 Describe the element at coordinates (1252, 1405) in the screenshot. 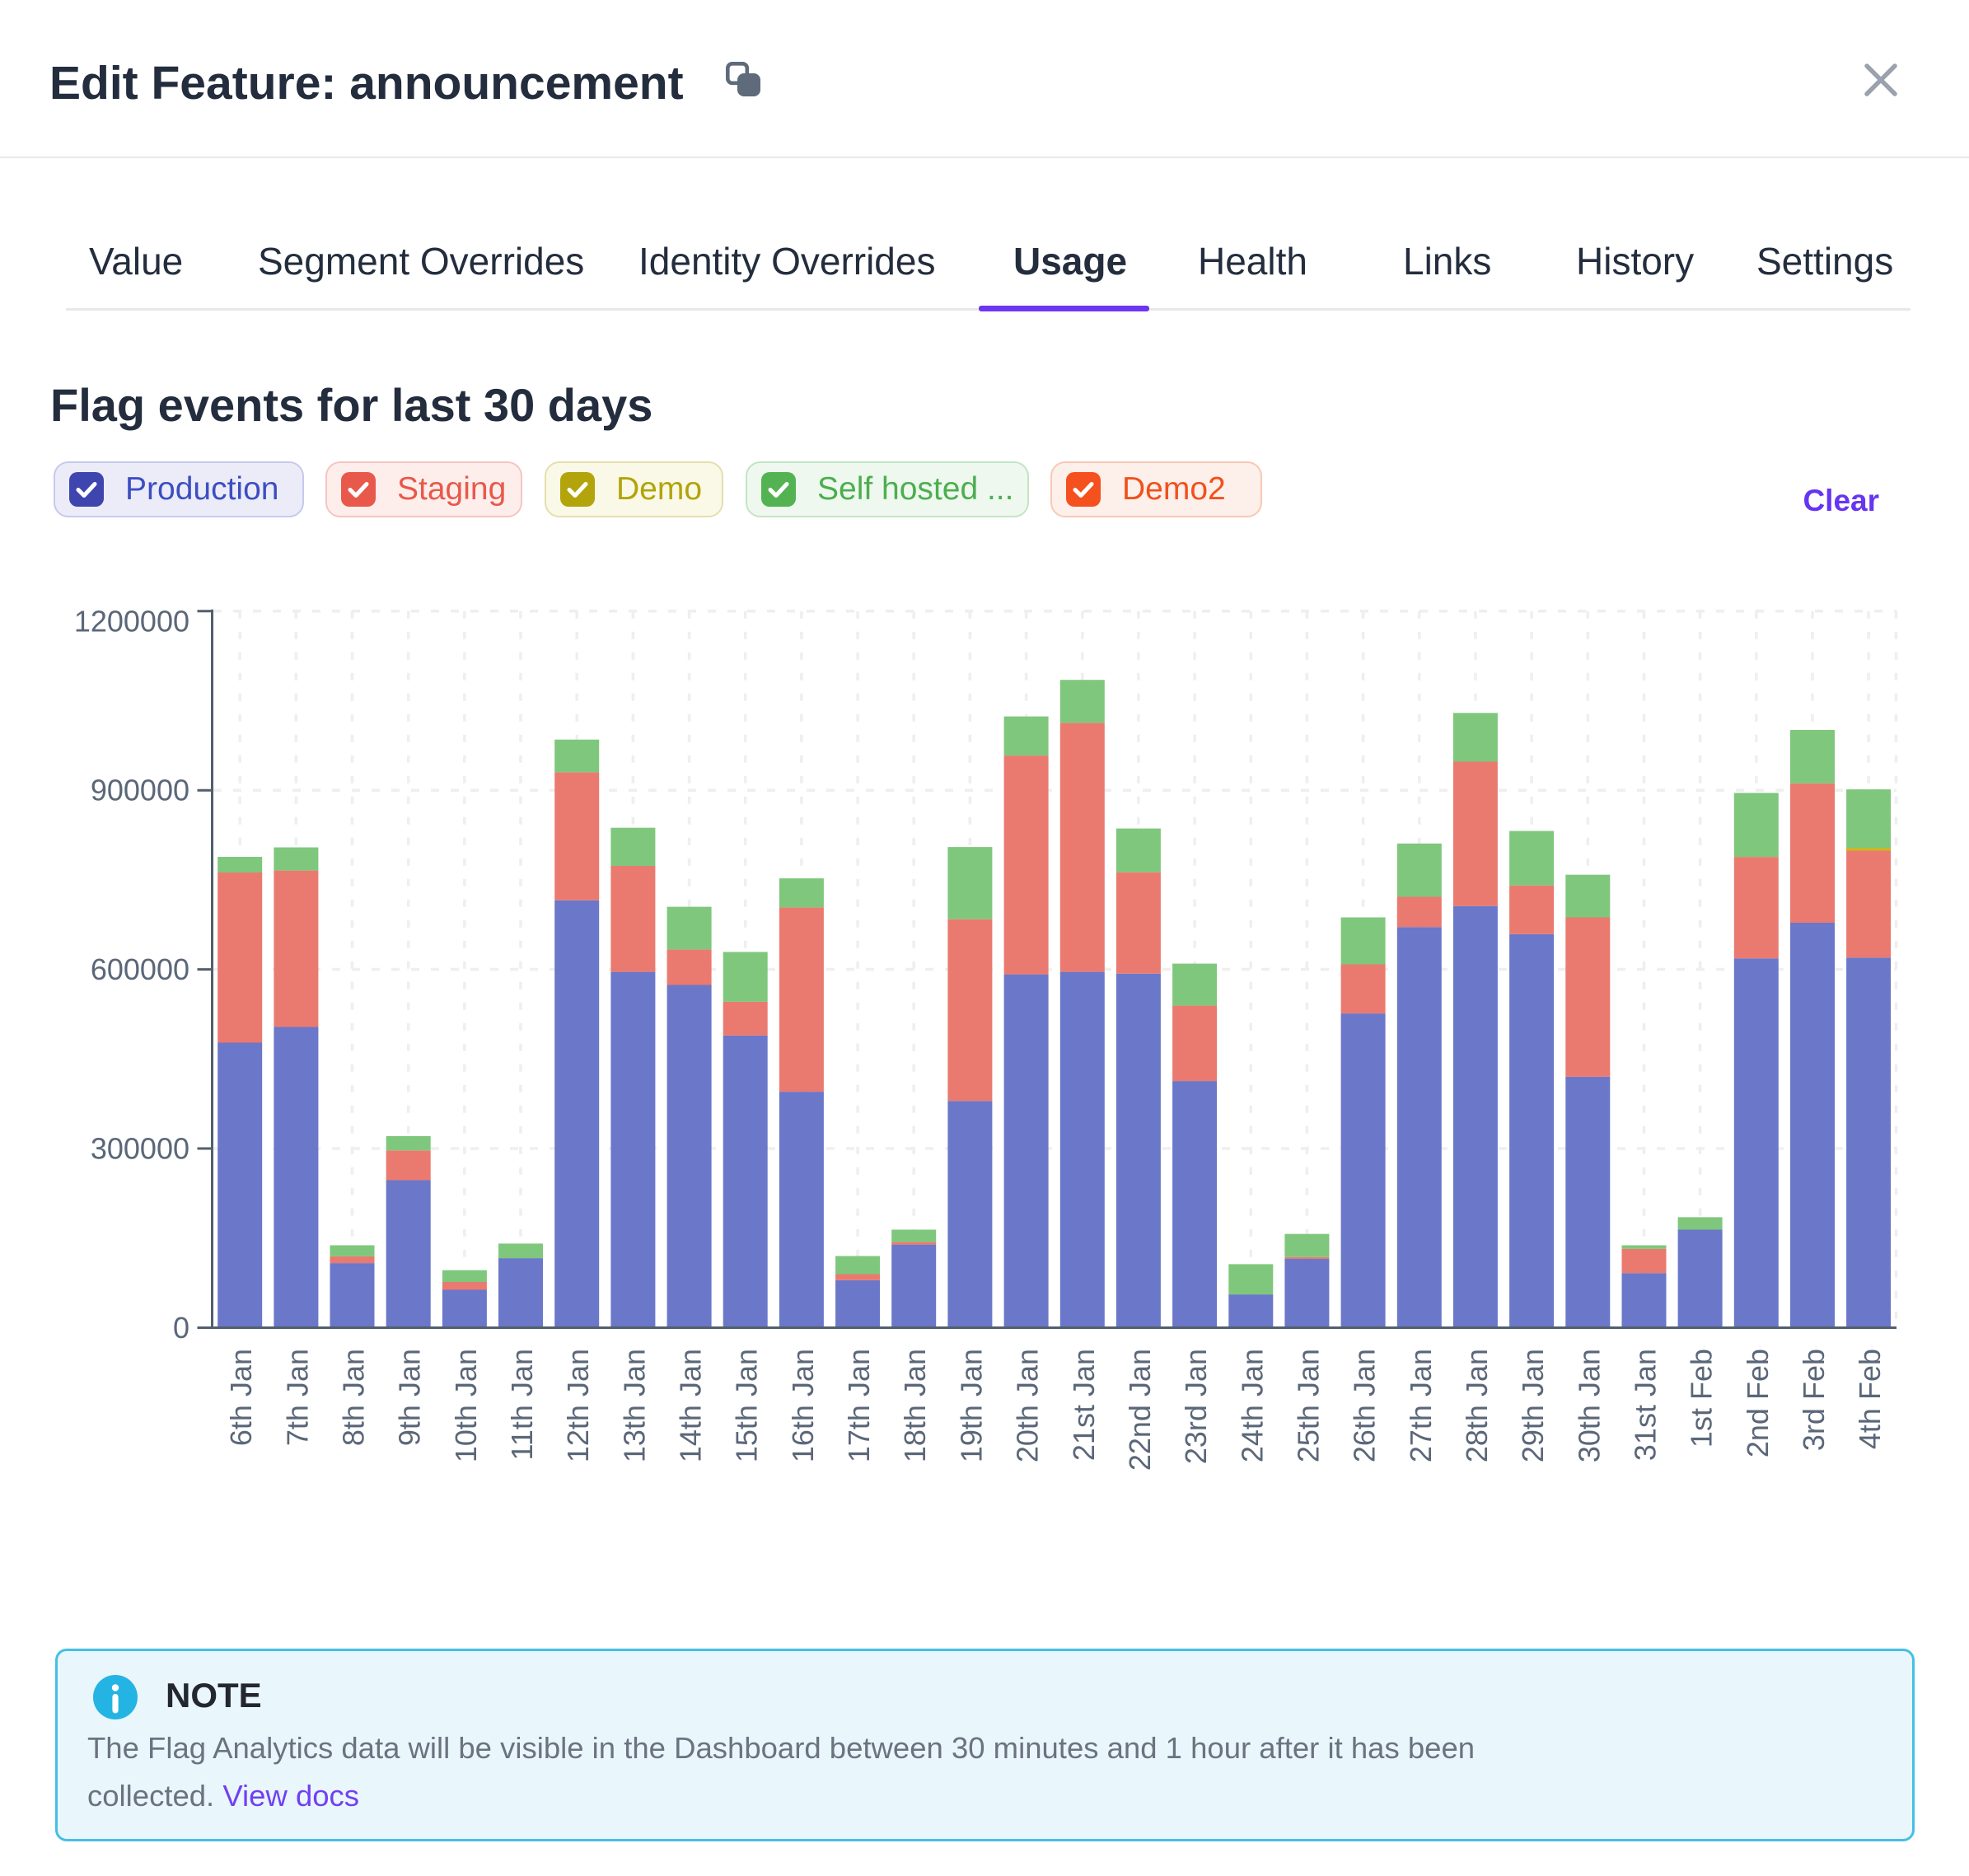

I see `svg-text: 24th Jan` at that location.